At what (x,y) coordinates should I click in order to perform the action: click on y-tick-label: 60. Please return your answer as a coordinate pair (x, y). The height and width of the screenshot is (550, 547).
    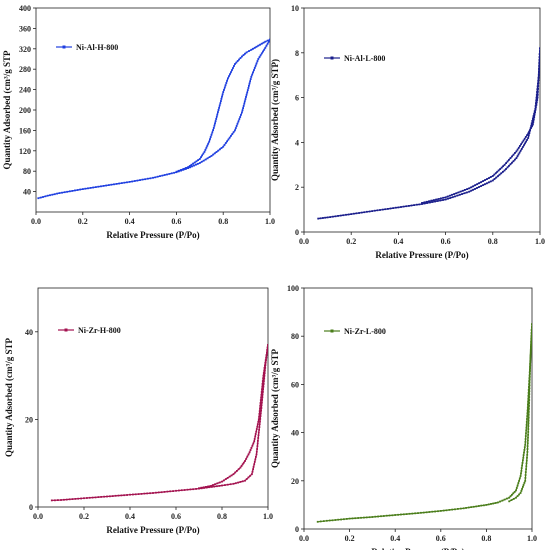
    Looking at the image, I should click on (295, 384).